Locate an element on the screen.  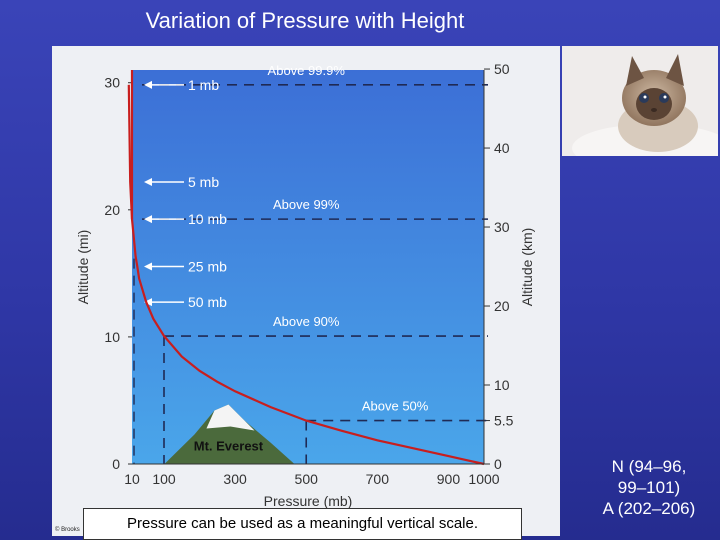
right-axis-tick-label: 0 is located at coordinates (498, 464).